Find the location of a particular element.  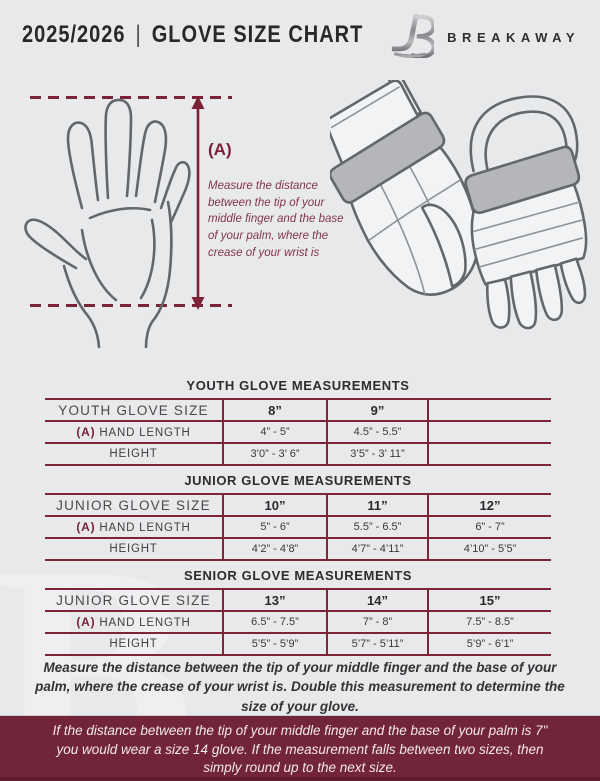

hand-length-cell: 4.5” - 5.5” is located at coordinates (377, 432).